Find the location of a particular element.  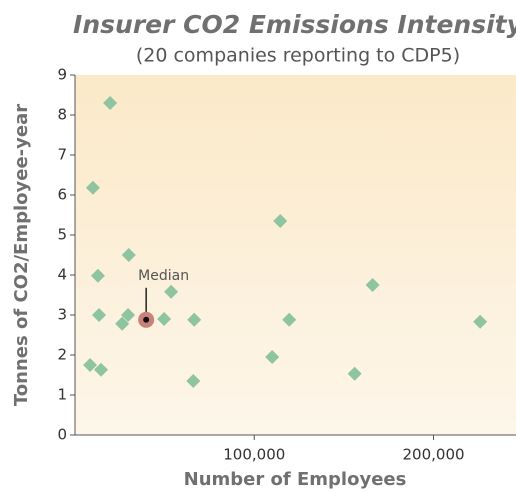

x-axis-label: Number of Employees is located at coordinates (295, 479).